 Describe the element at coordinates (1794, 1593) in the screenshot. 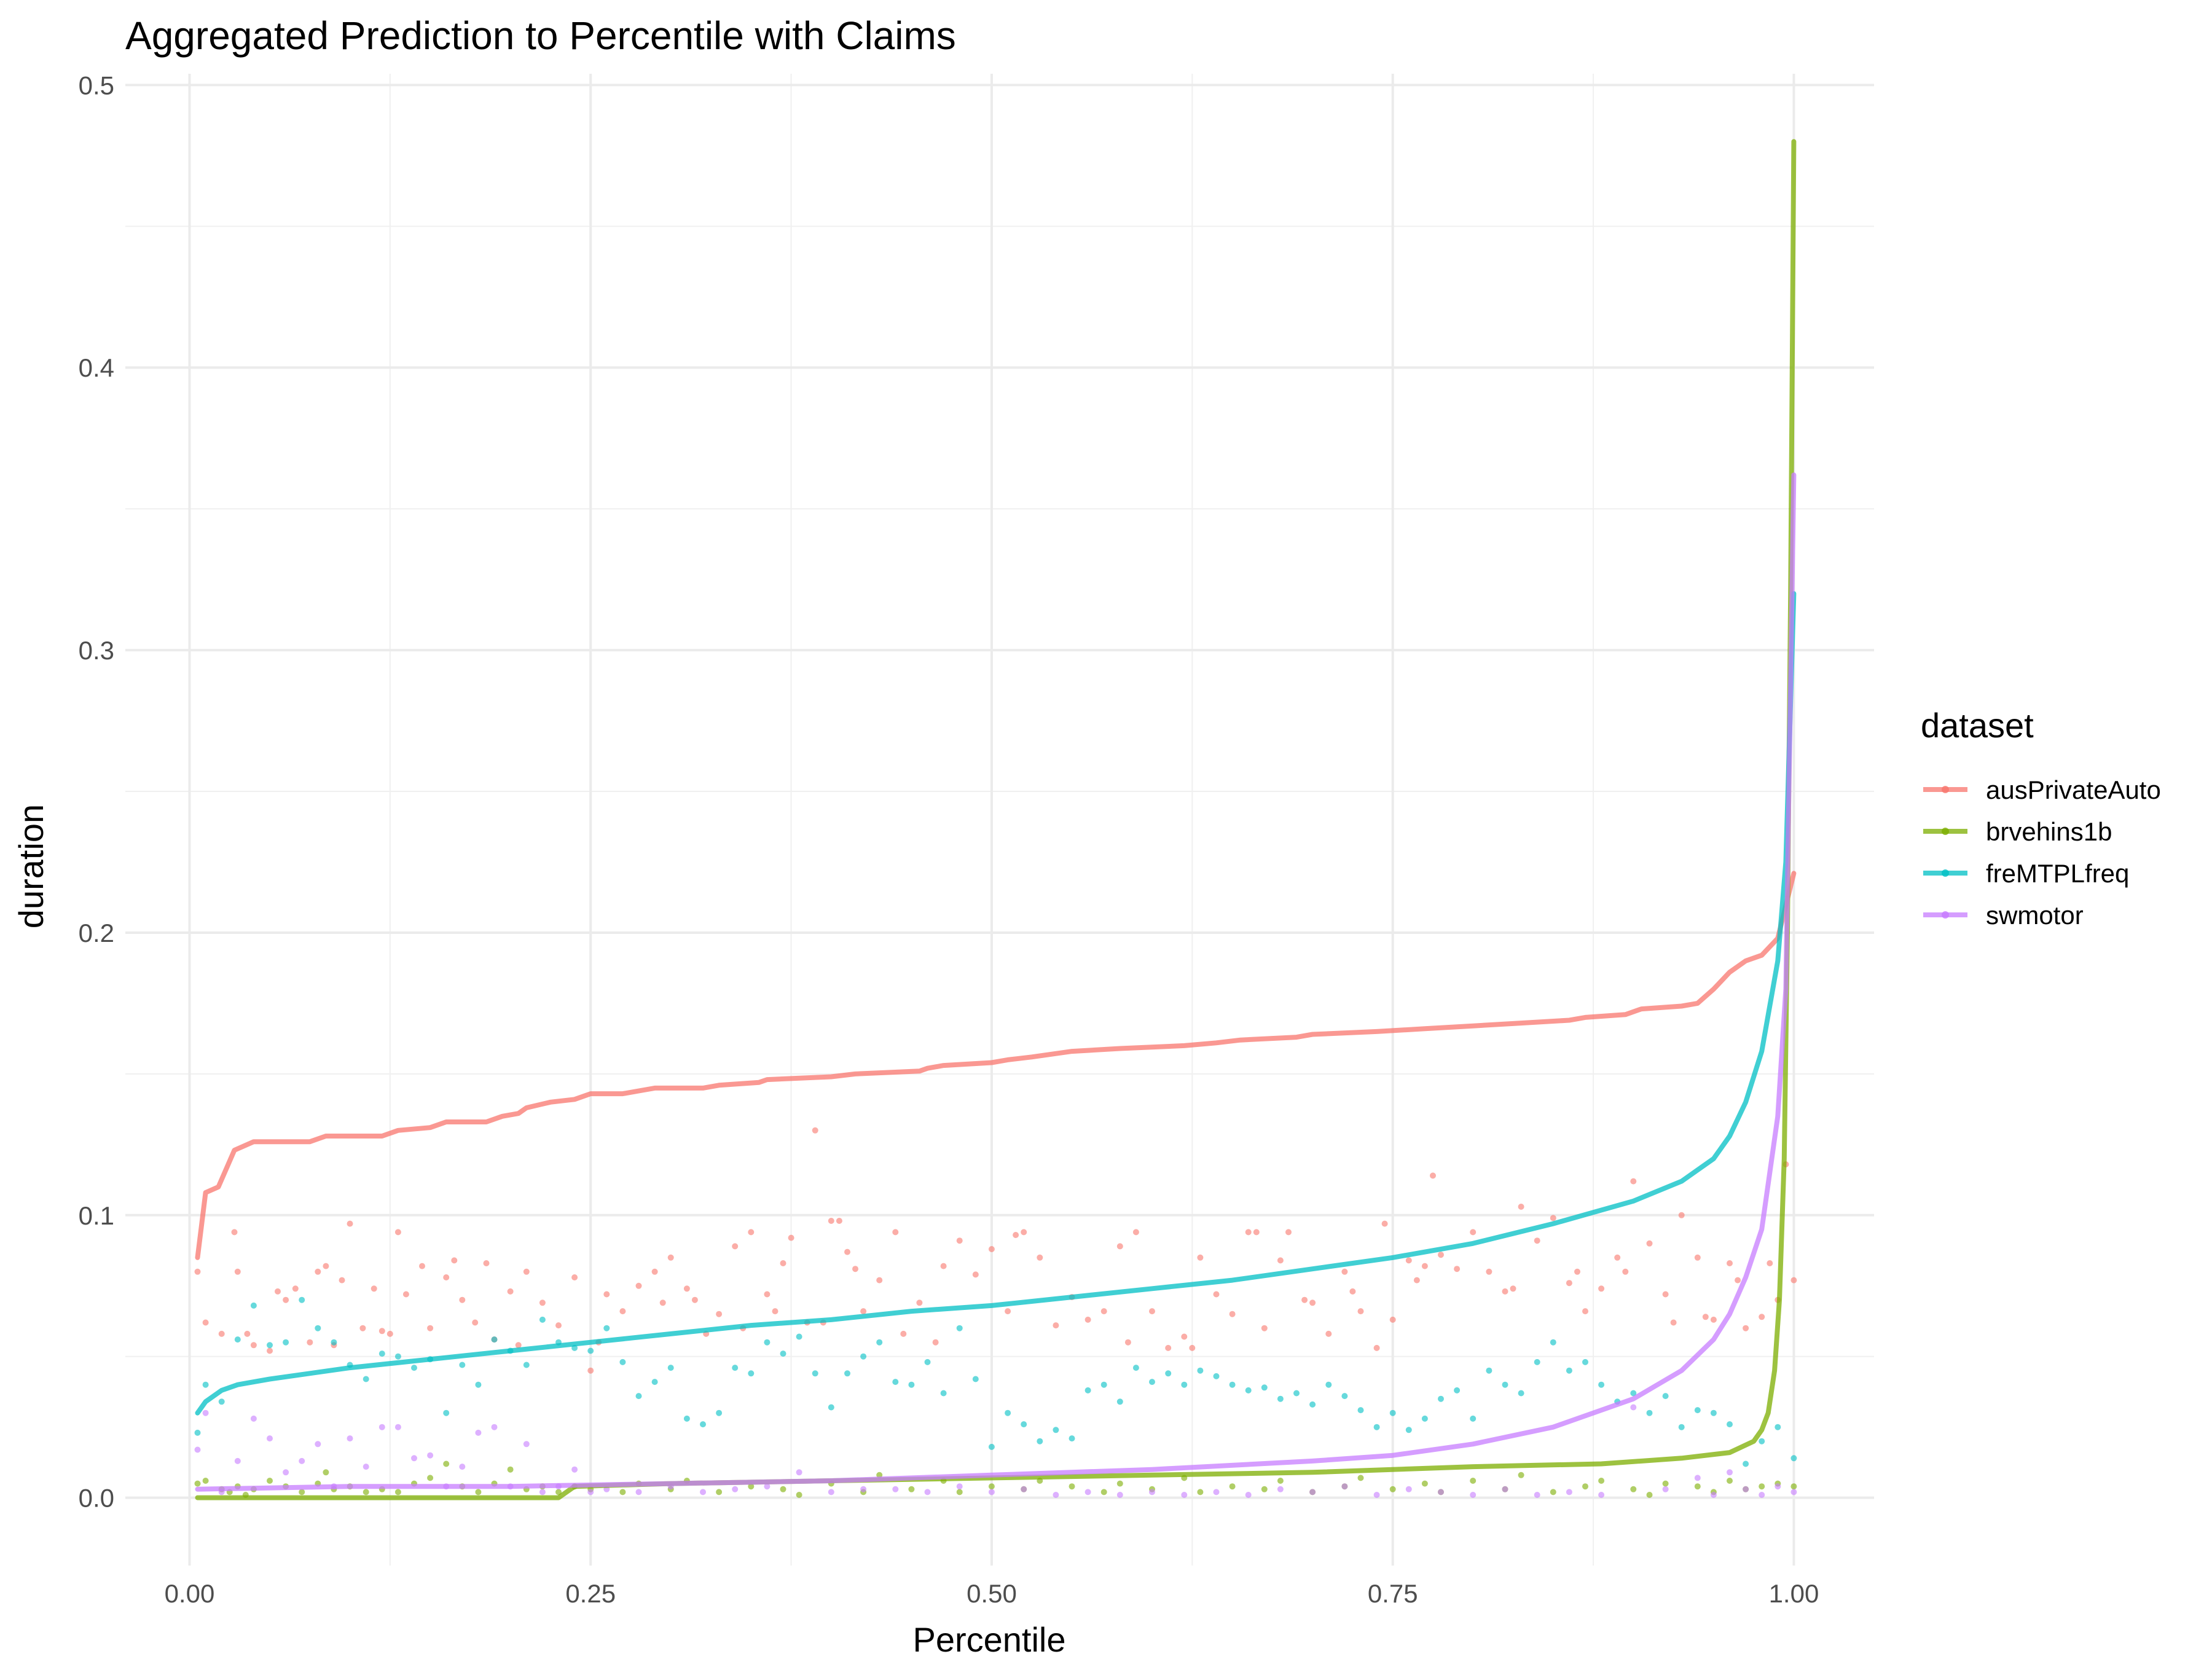

I see `x-tick-label: 1.00` at that location.